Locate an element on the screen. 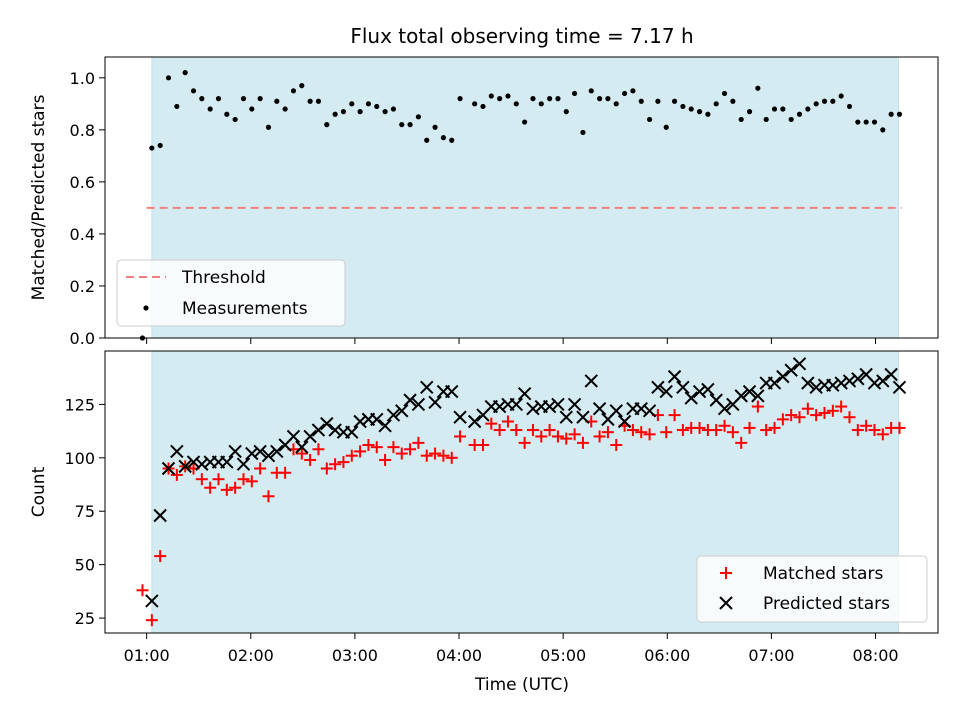  y-tick-label: 75 is located at coordinates (85, 511).